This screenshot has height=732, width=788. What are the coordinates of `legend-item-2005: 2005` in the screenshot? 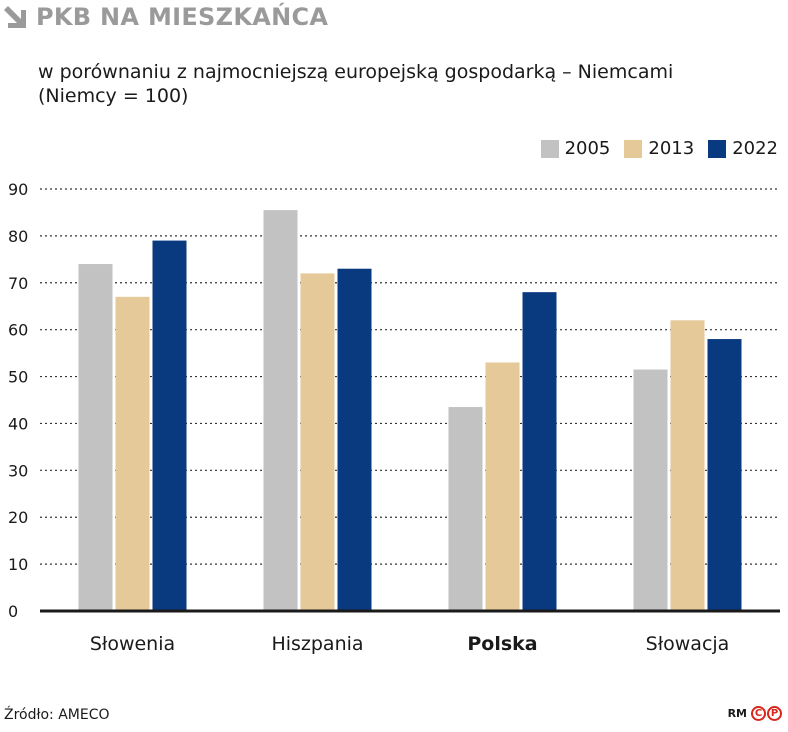 It's located at (575, 148).